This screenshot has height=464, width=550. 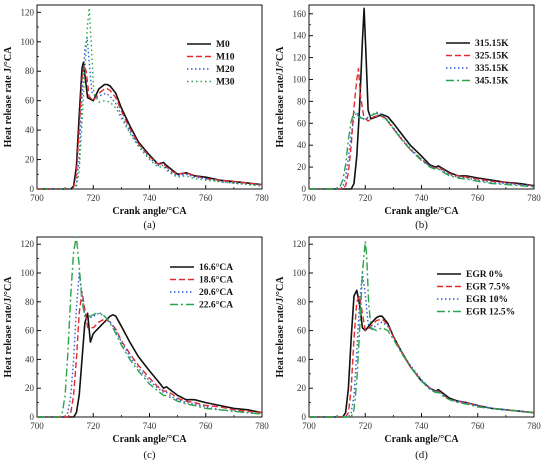 I want to click on legend-label: EGR 0%, so click(x=484, y=275).